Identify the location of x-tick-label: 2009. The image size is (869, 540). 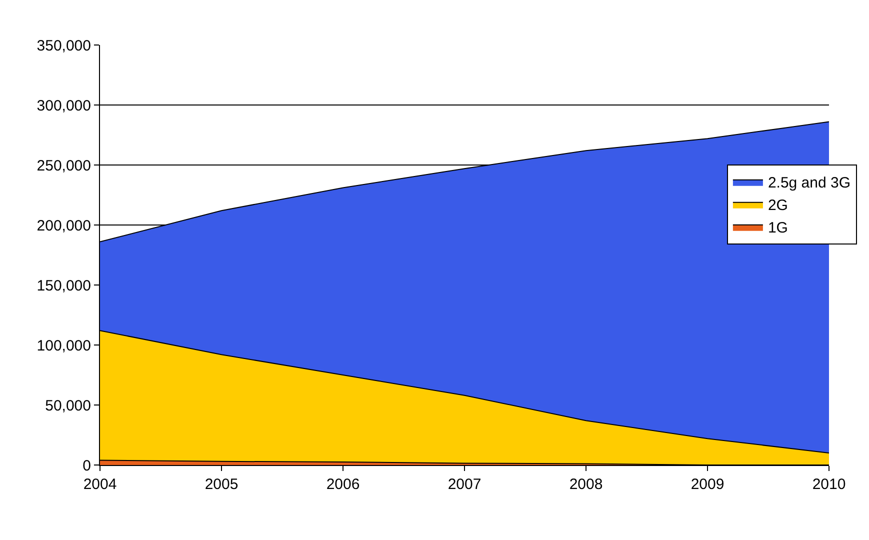
(707, 484).